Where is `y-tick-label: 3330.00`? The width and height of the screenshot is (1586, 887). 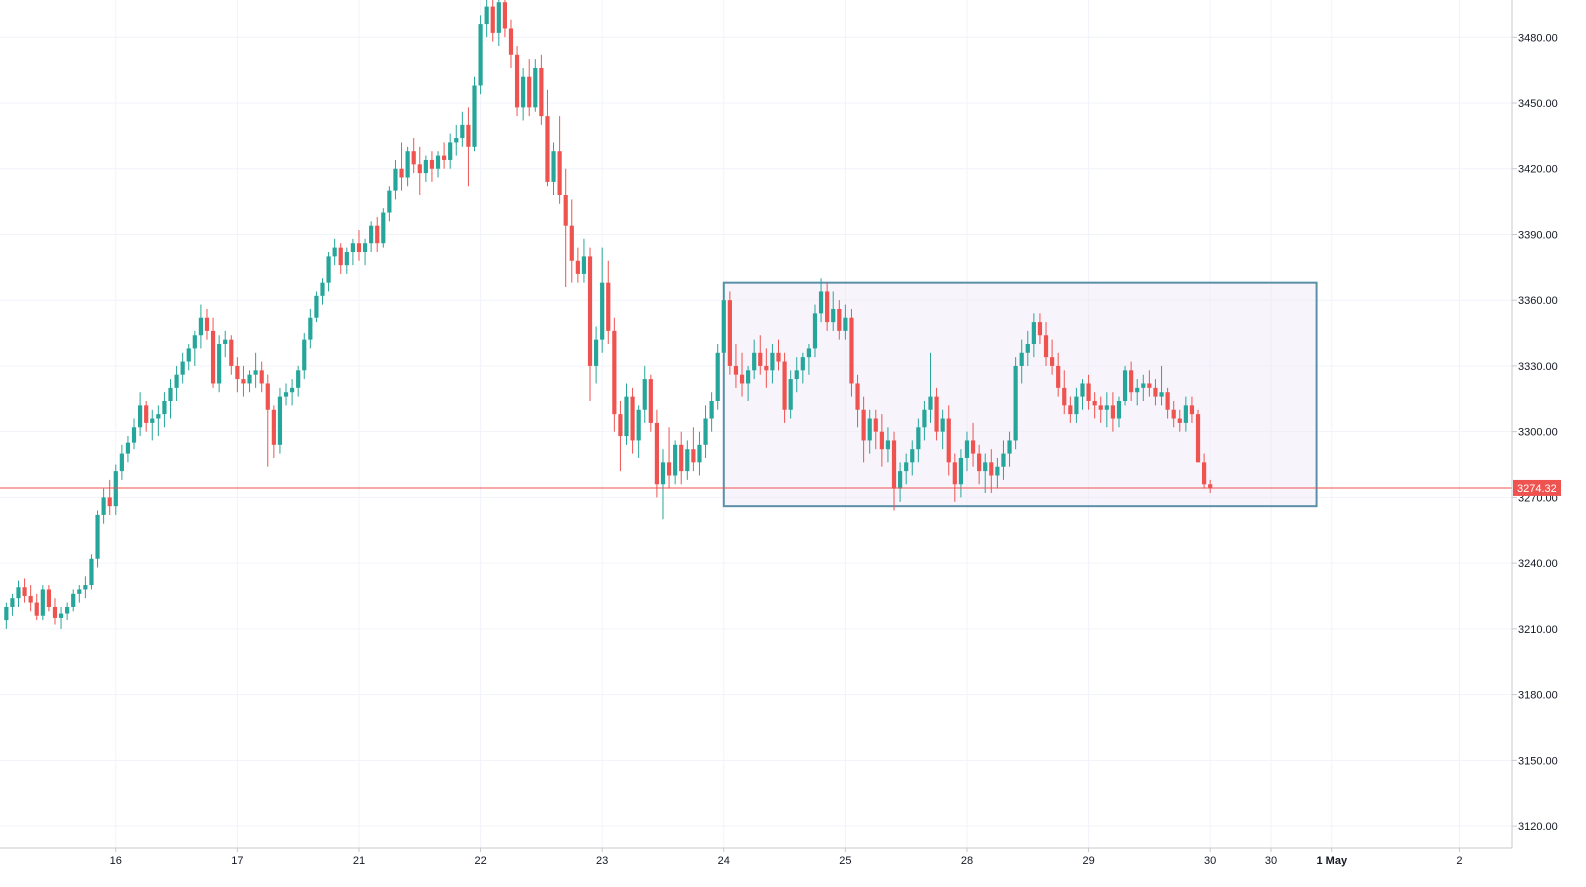
y-tick-label: 3330.00 is located at coordinates (1538, 367).